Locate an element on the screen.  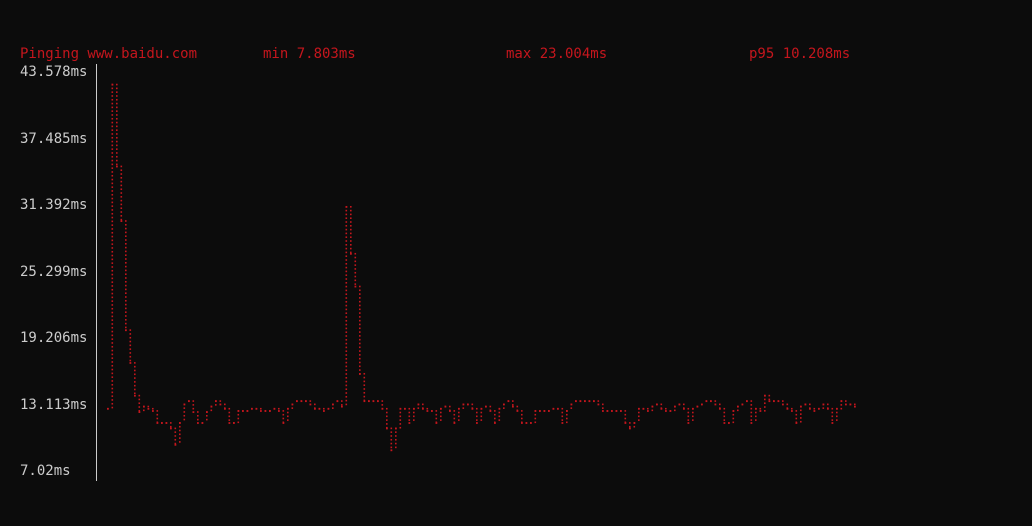
header-max: max 23.004ms is located at coordinates (557, 54).